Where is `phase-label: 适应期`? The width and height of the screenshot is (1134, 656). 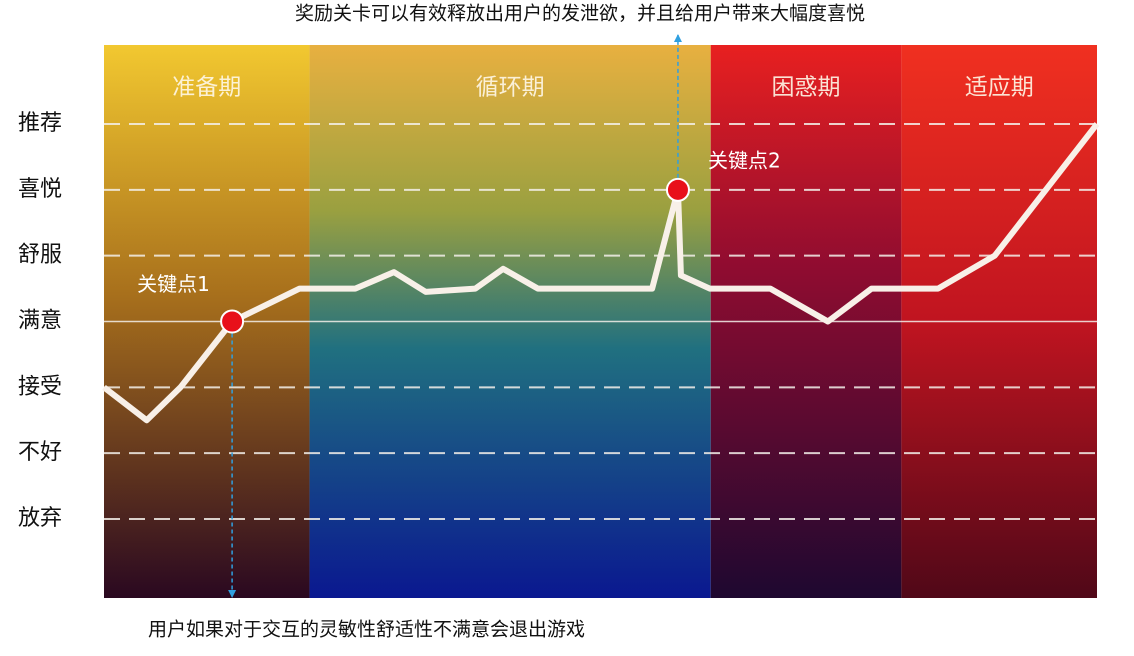 phase-label: 适应期 is located at coordinates (999, 88).